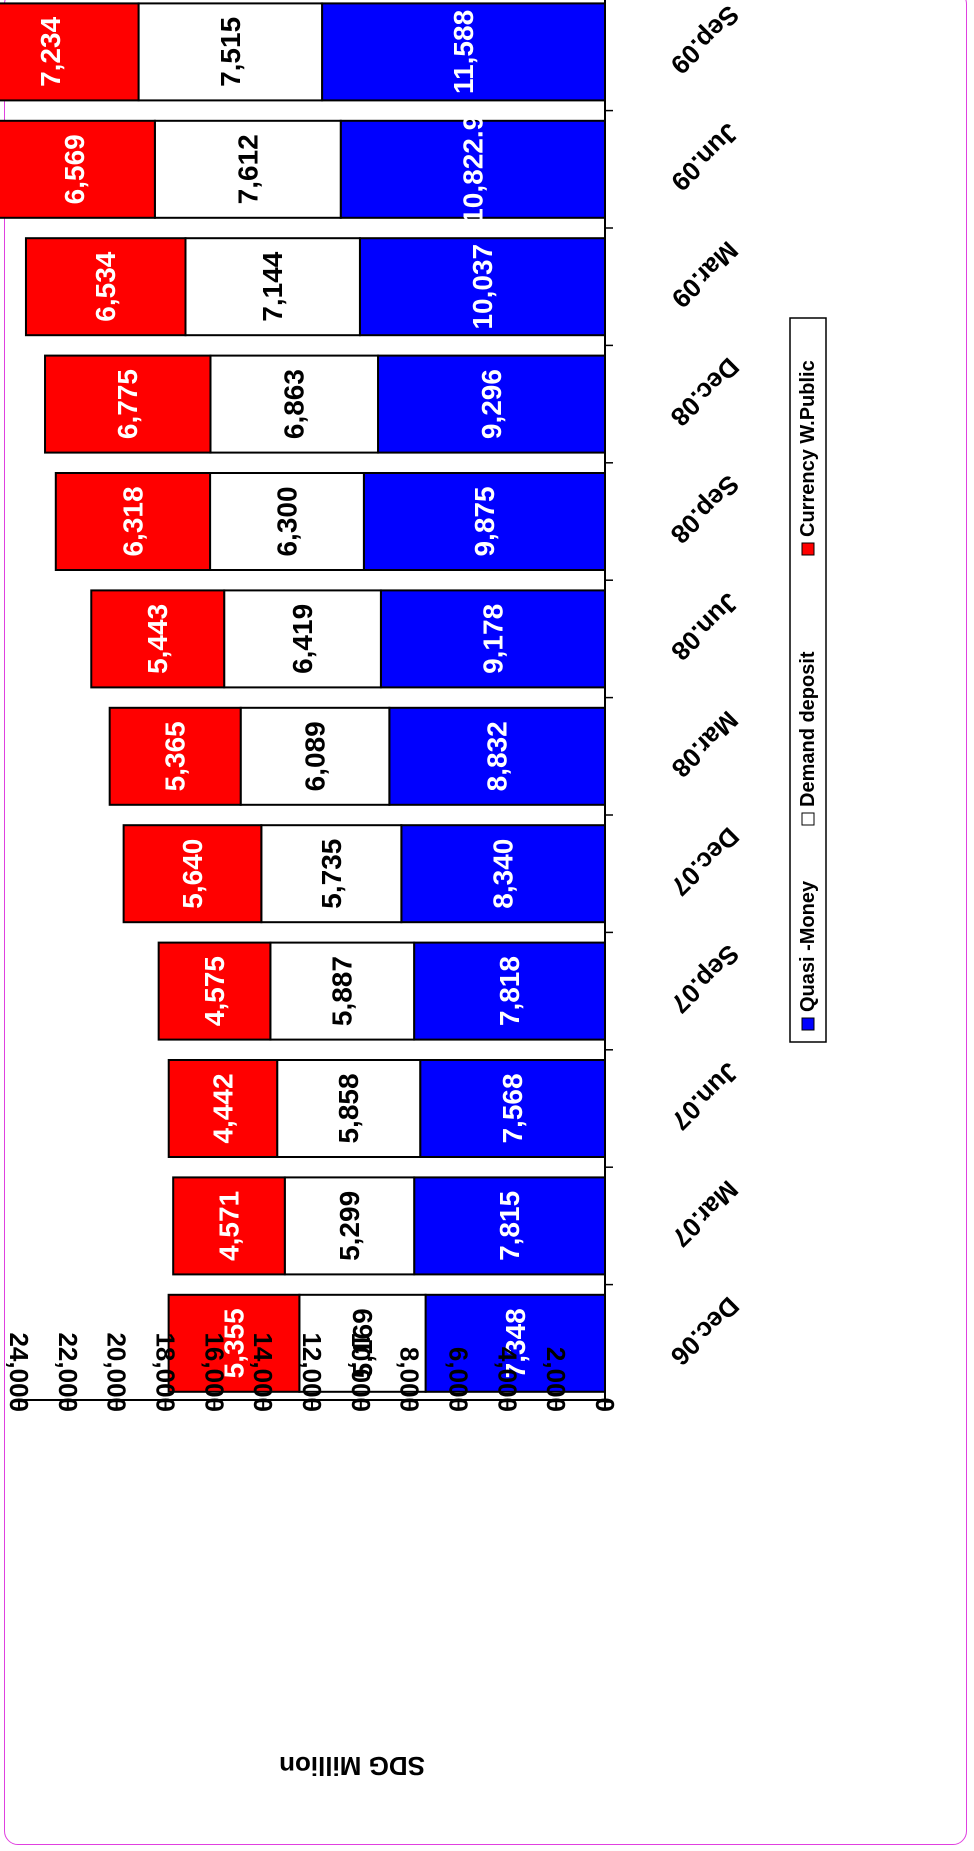  I want to click on data-label: 7,815, so click(509, 1226).